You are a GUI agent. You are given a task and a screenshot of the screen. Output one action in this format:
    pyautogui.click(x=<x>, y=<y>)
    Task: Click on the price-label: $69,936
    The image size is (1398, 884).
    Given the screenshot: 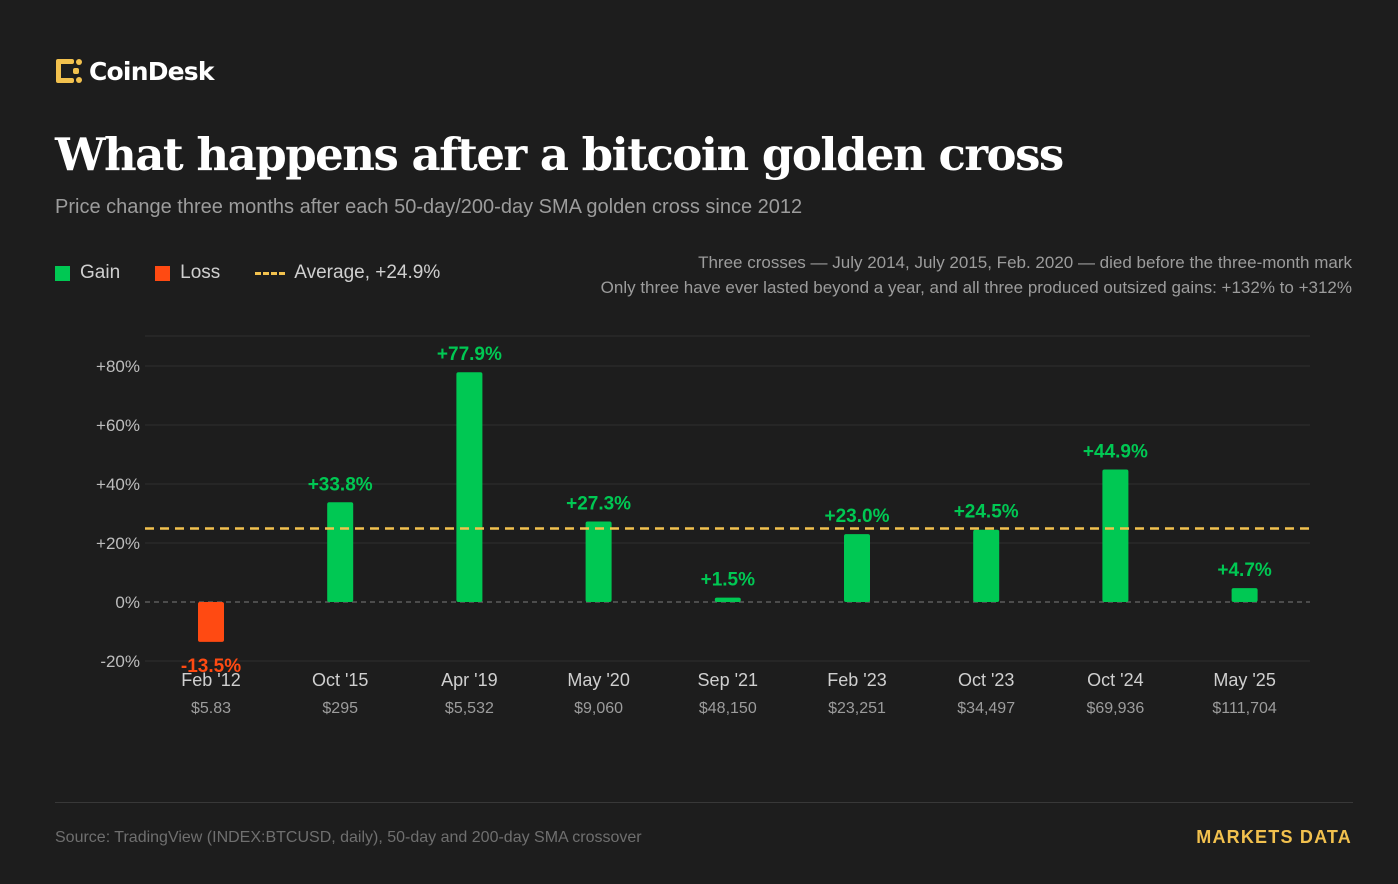 What is the action you would take?
    pyautogui.click(x=1115, y=708)
    